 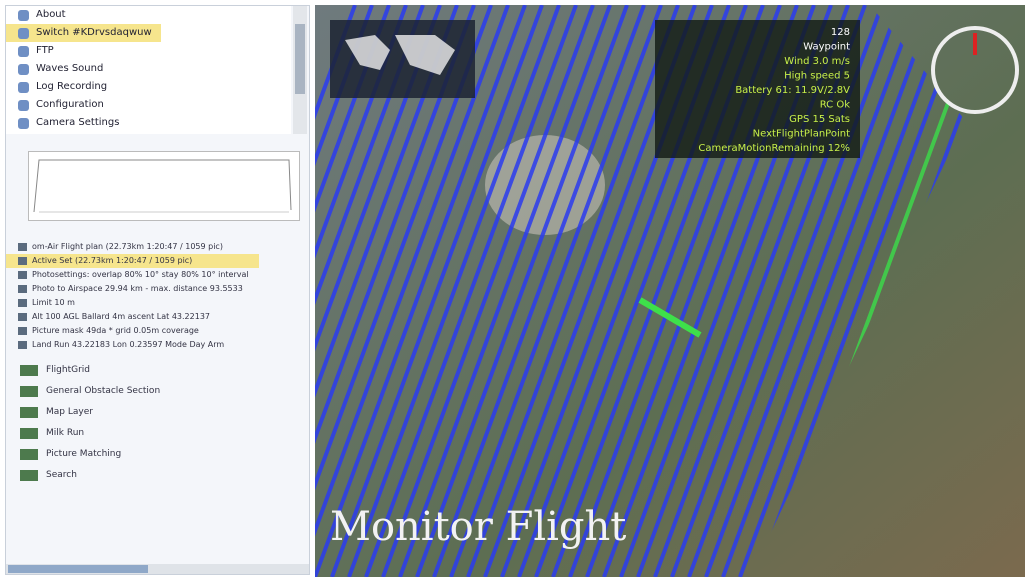 I want to click on info-line: 128, so click(x=840, y=32).